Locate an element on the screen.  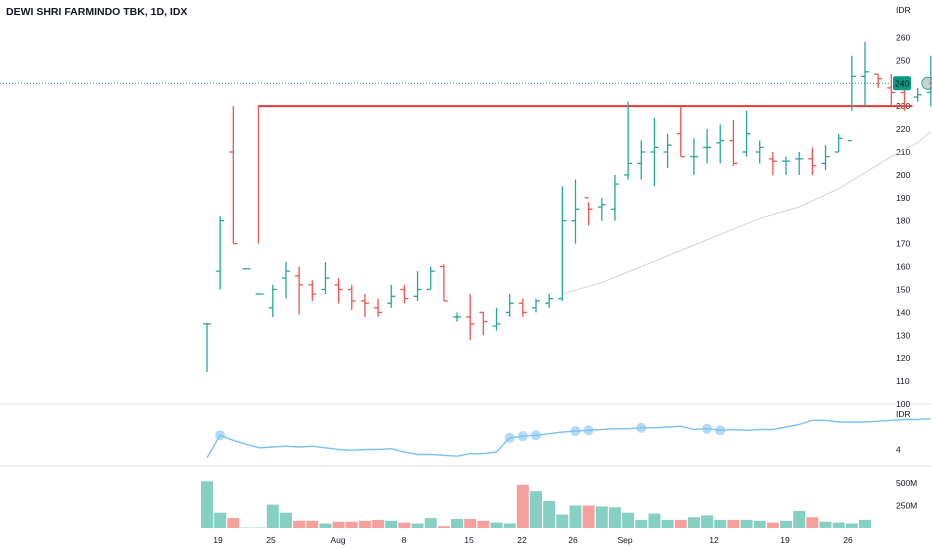
moving-average-line is located at coordinates (747, 213).